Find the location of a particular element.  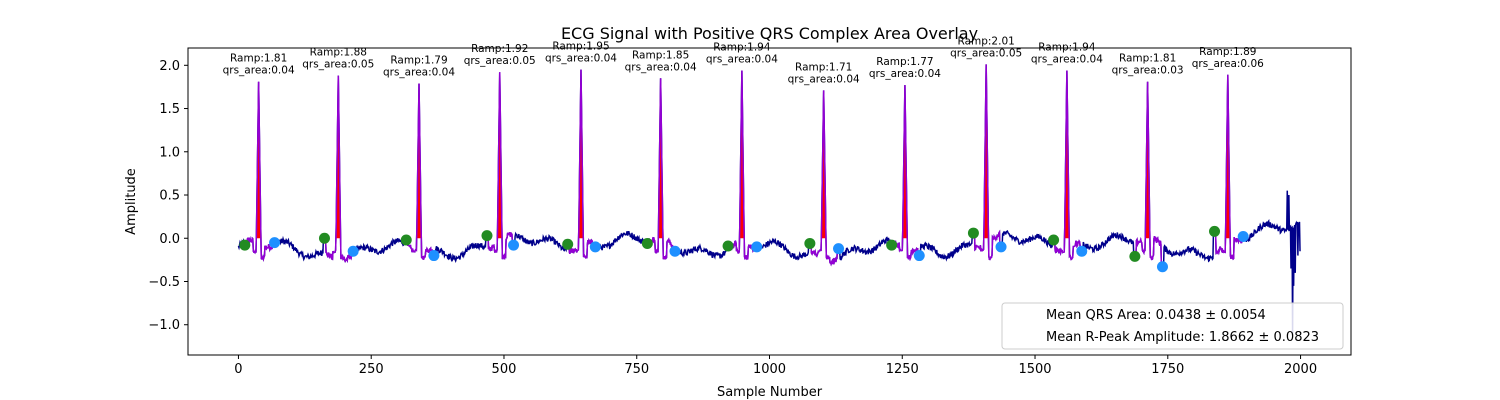

y-tick-label: −0.5 is located at coordinates (164, 282).